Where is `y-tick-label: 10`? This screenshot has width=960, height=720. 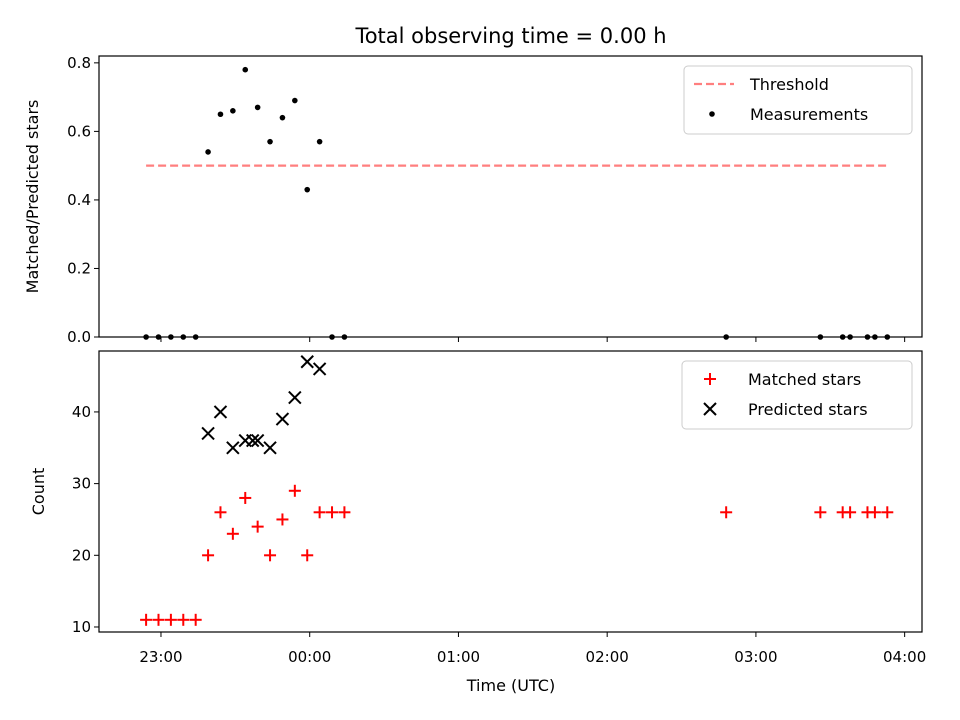
y-tick-label: 10 is located at coordinates (81, 627).